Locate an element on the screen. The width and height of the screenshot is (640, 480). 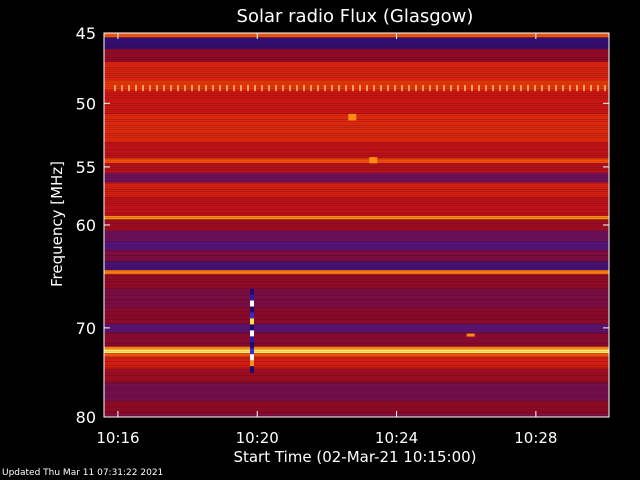
y-tick-label: 45 is located at coordinates (86, 33).